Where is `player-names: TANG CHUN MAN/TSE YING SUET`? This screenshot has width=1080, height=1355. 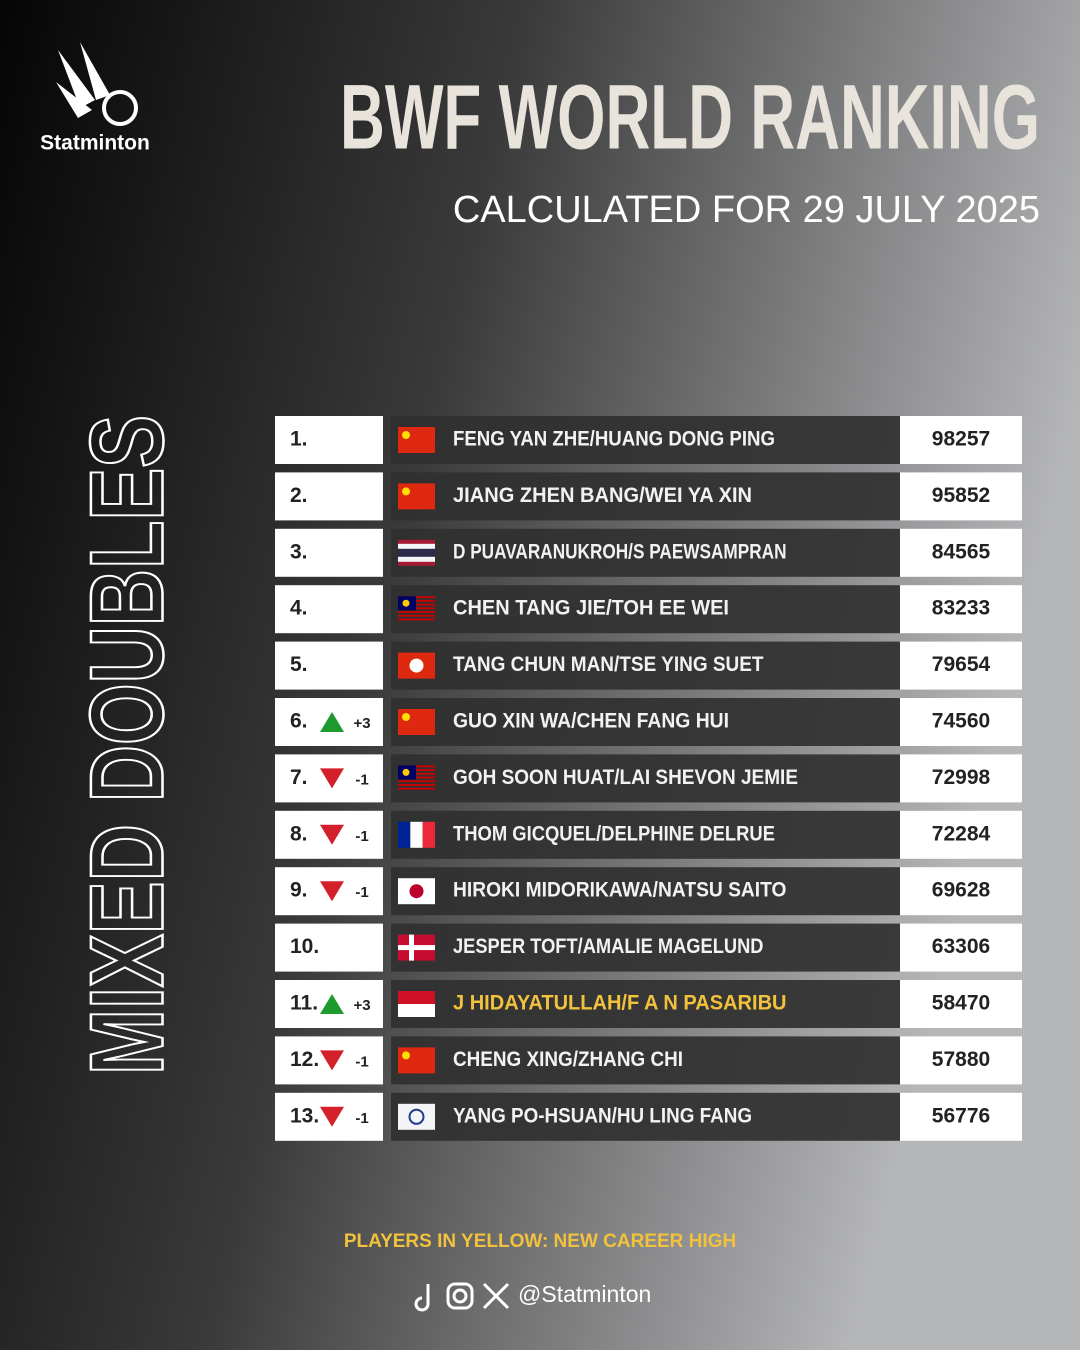 player-names: TANG CHUN MAN/TSE YING SUET is located at coordinates (608, 664).